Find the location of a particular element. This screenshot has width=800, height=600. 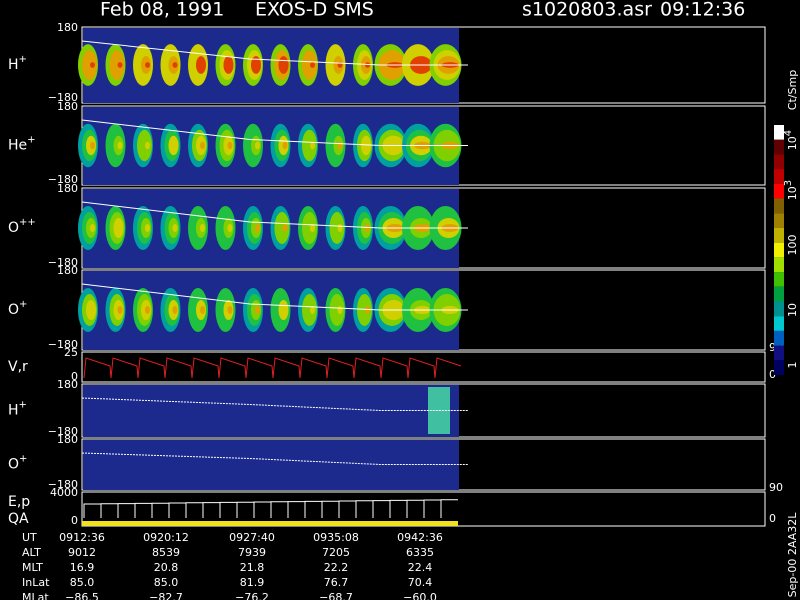

table-value: 0935:08 is located at coordinates (336, 537).